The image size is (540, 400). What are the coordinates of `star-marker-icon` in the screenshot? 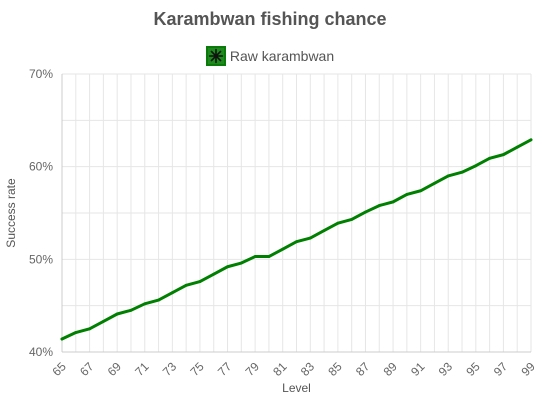 It's located at (216, 56).